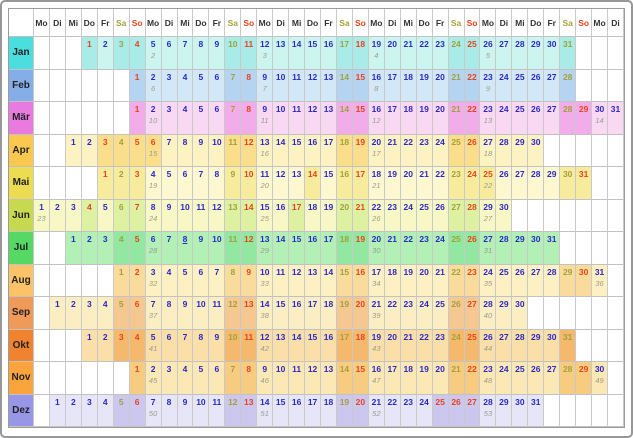 This screenshot has height=438, width=633. Describe the element at coordinates (376, 118) in the screenshot. I see `day-cell-mär-16: 16 12` at that location.